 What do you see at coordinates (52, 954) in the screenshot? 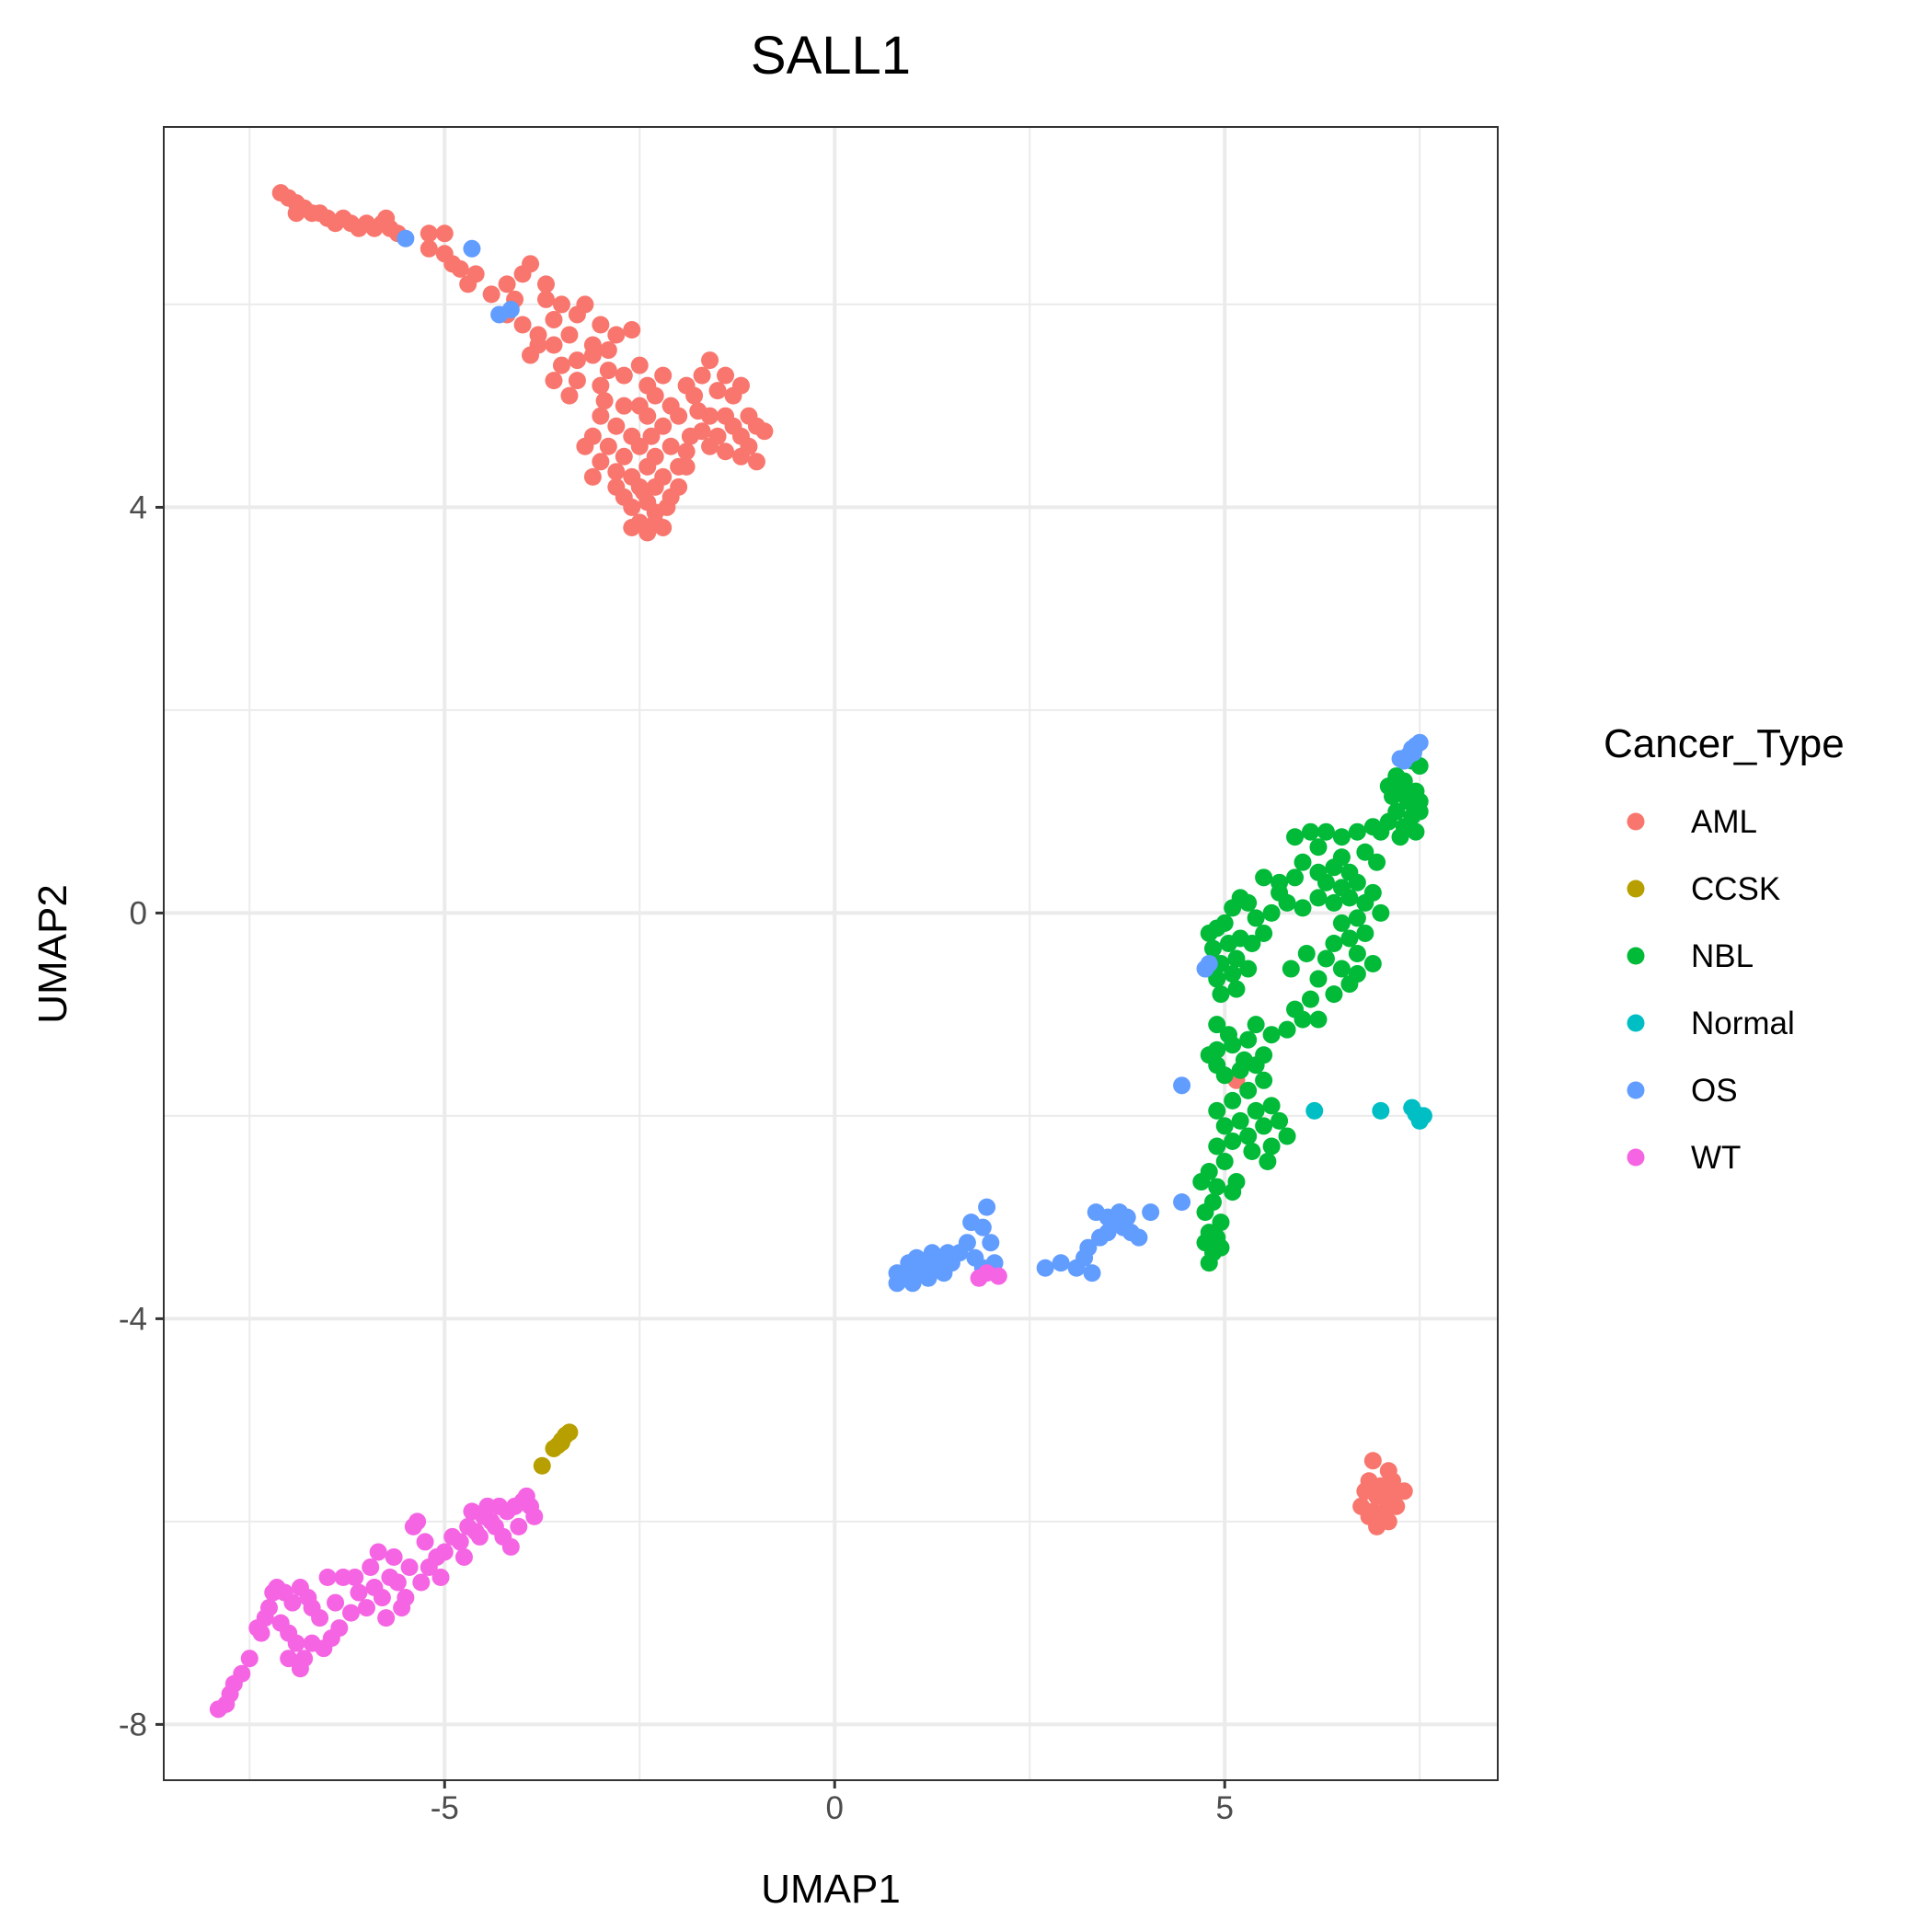
I see `y-axis-title: UMAP2` at bounding box center [52, 954].